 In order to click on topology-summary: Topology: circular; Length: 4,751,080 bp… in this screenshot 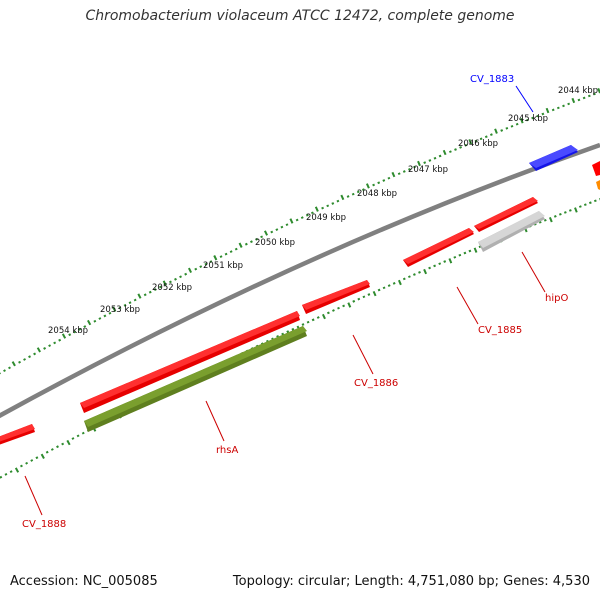, I will do `click(411, 581)`.